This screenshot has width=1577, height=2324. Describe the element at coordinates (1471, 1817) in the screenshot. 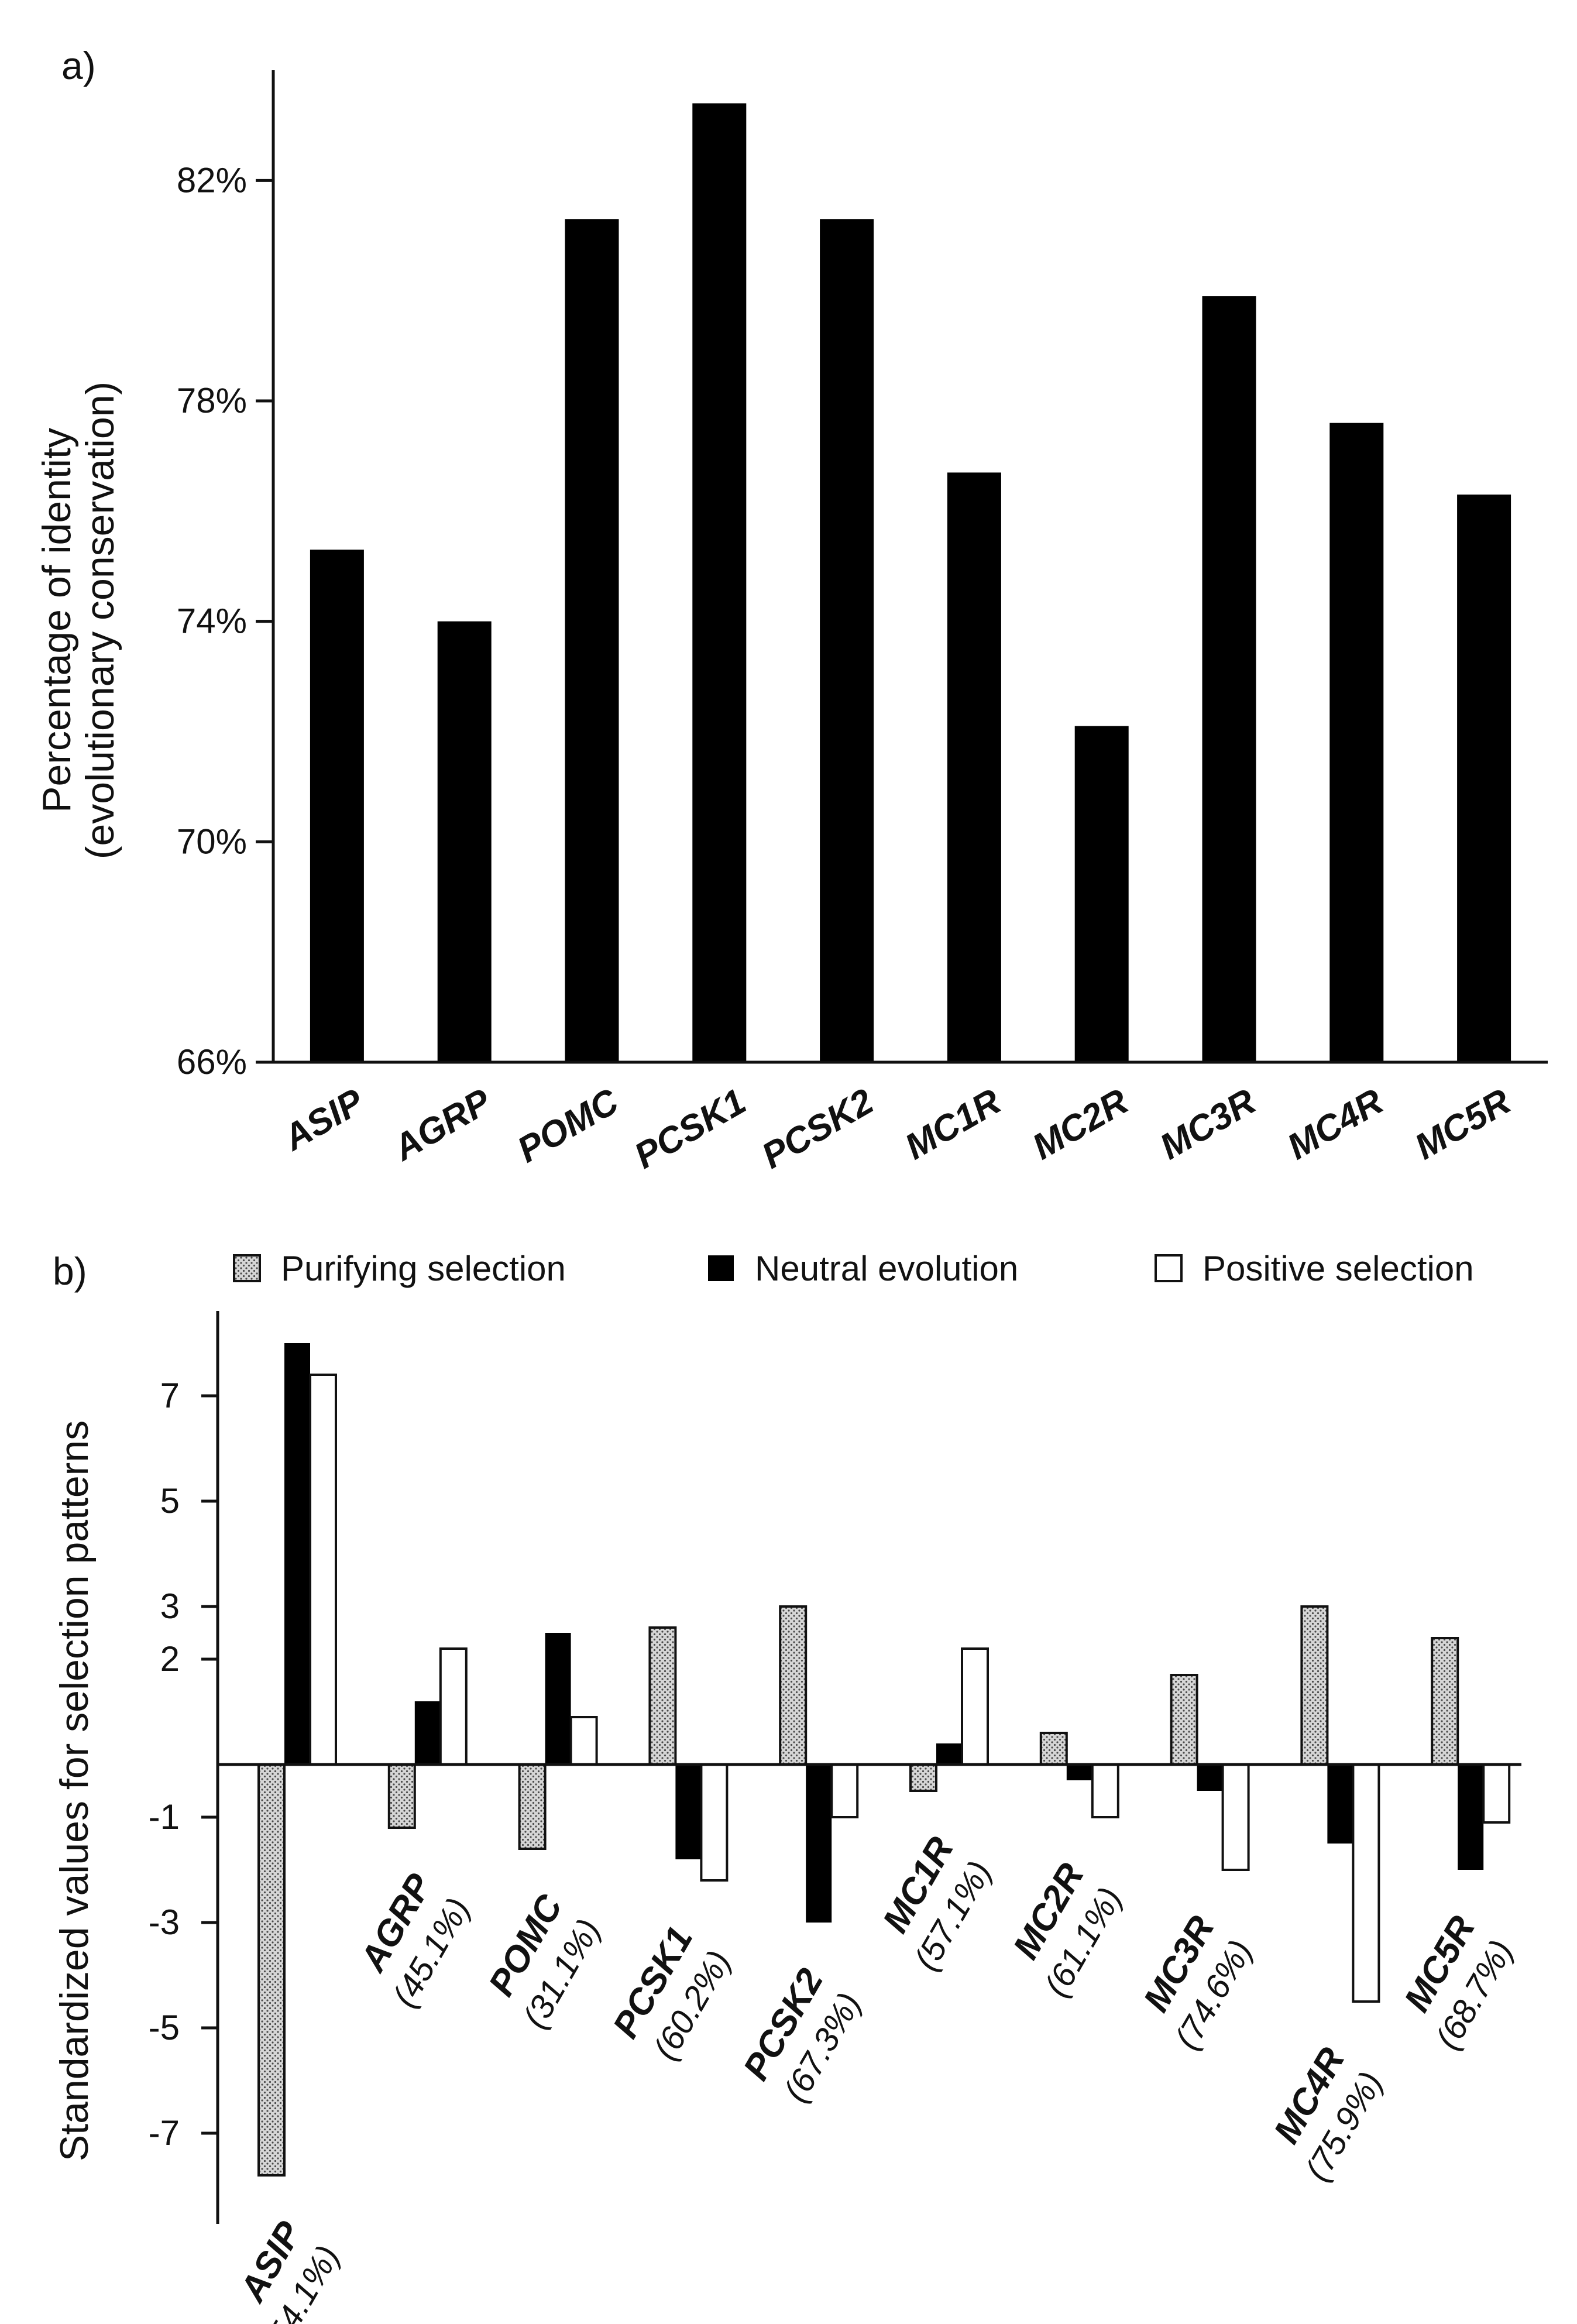

I see `panel-b-bar-mc5r-neutral-evolution` at that location.